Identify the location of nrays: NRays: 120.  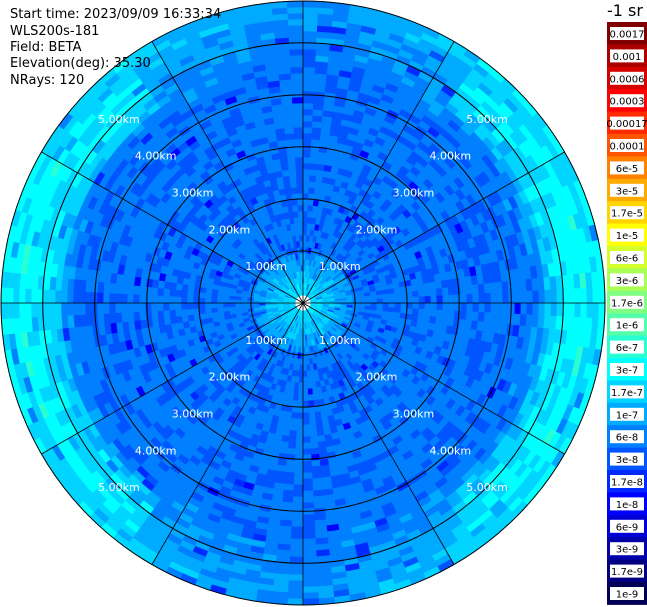
(47, 80).